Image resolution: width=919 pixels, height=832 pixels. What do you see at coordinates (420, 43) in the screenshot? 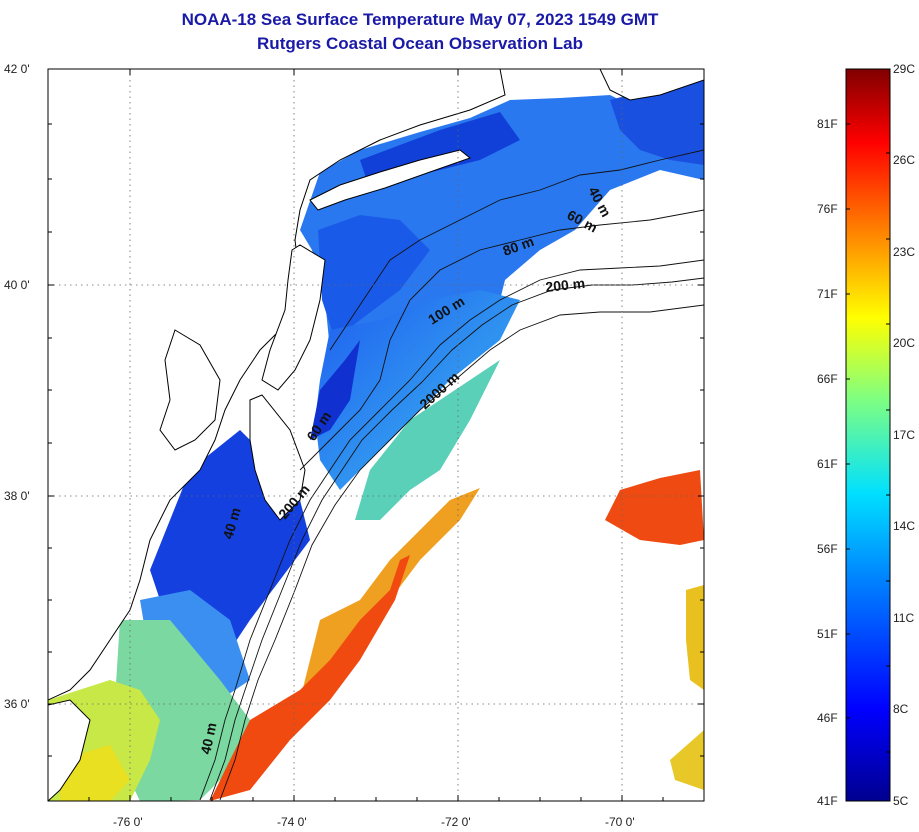
I see `map-subtitle: Rutgers Coastal Ocean Observation Lab` at bounding box center [420, 43].